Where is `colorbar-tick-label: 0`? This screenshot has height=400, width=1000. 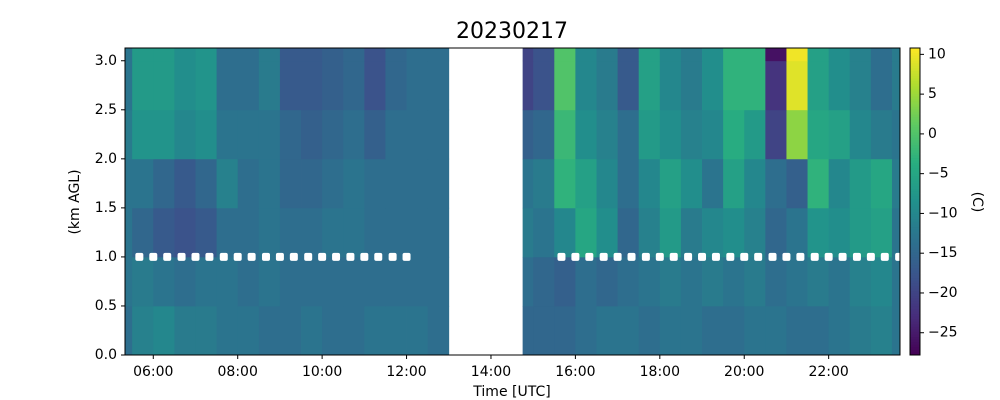 colorbar-tick-label: 0 is located at coordinates (932, 134).